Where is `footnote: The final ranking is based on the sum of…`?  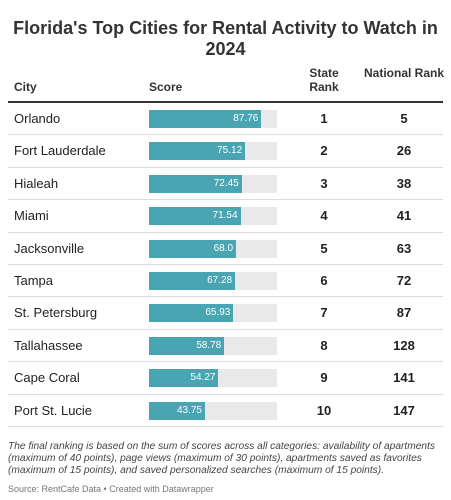
footnote: The final ranking is based on the sum of… is located at coordinates (221, 458).